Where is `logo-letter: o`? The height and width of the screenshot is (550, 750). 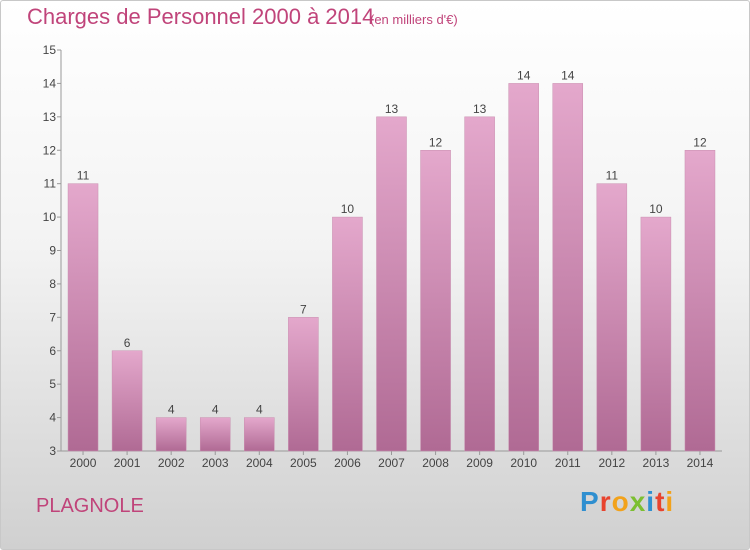 logo-letter: o is located at coordinates (620, 501).